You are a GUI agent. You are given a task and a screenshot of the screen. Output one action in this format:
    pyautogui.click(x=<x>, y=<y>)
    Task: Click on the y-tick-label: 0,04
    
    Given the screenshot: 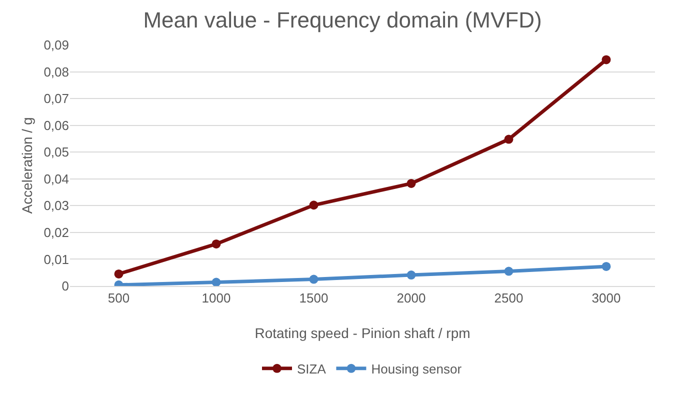 What is the action you would take?
    pyautogui.click(x=56, y=178)
    